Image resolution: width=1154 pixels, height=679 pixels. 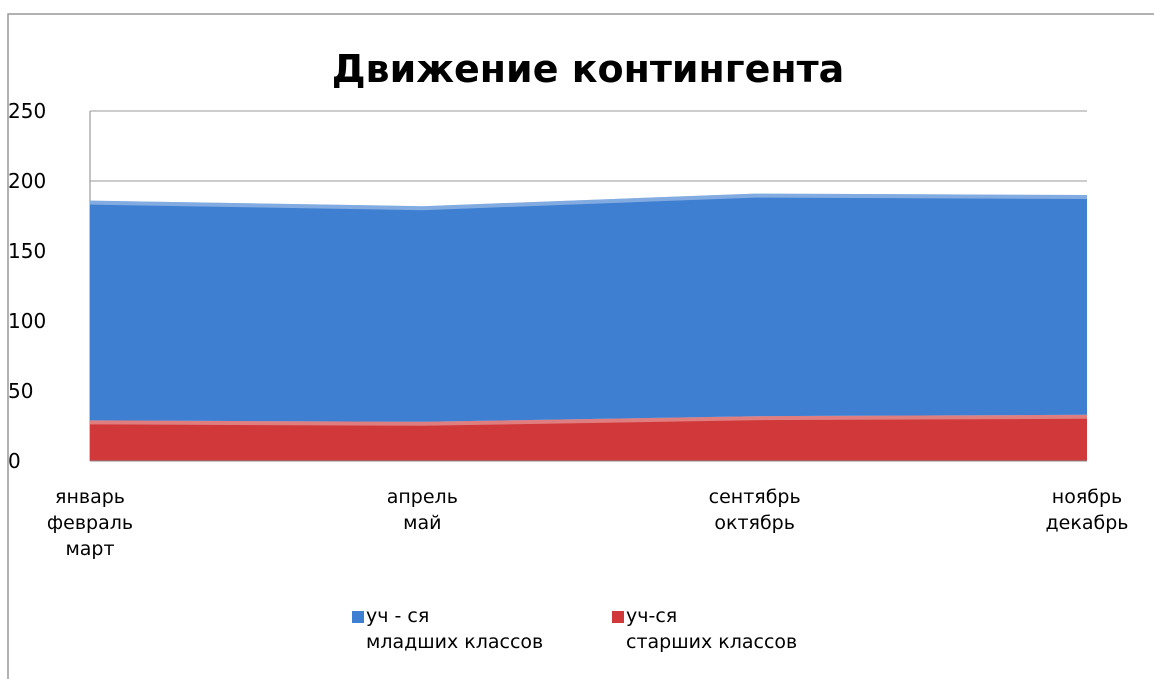 I want to click on legend-label: уч - ся младших классов, so click(x=455, y=629).